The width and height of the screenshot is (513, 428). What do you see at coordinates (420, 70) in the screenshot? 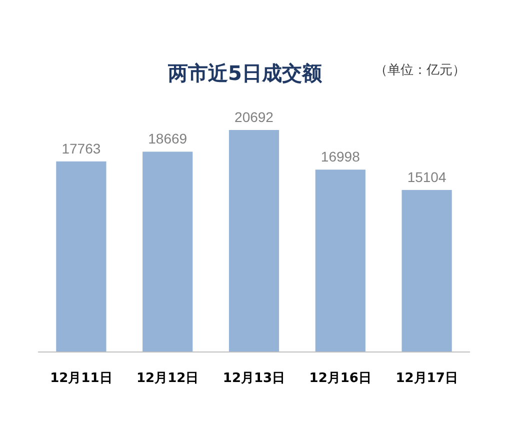
I see `text: （单位：亿元）` at bounding box center [420, 70].